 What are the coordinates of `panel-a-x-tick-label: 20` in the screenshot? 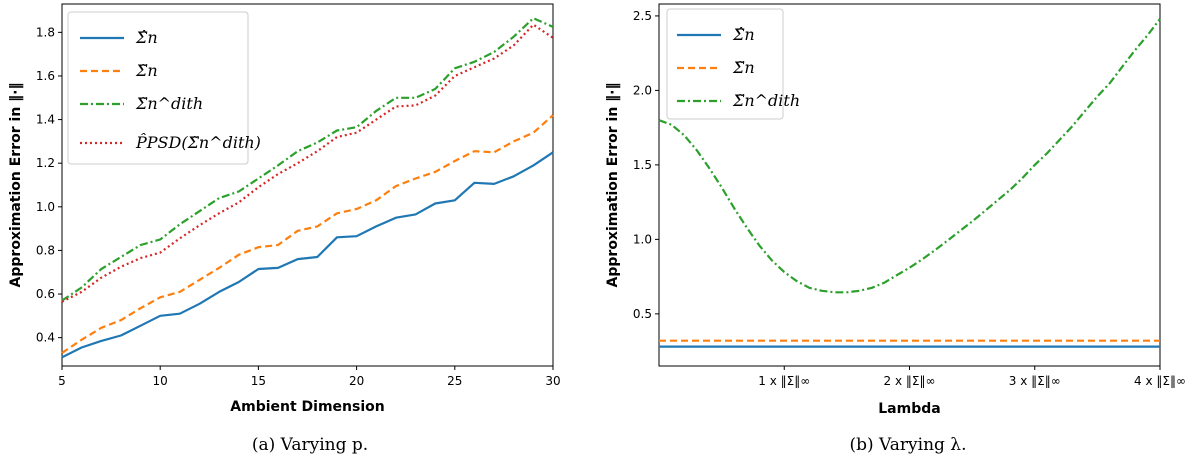 It's located at (356, 381).